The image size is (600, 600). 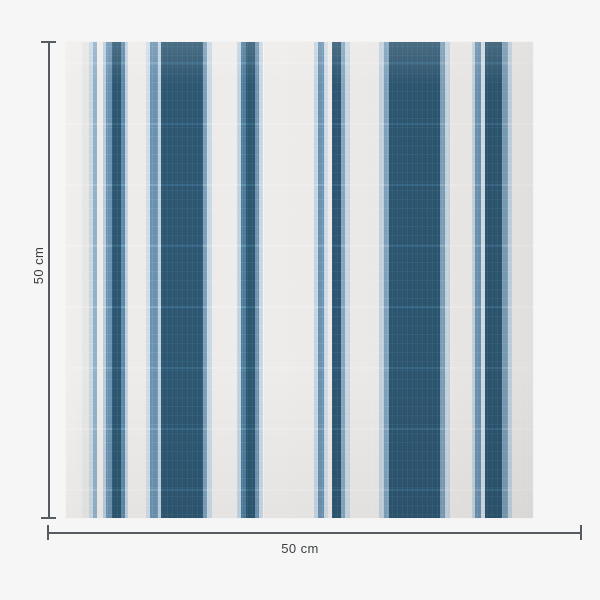 I want to click on width-dimension-label: 50 cm, so click(x=300, y=548).